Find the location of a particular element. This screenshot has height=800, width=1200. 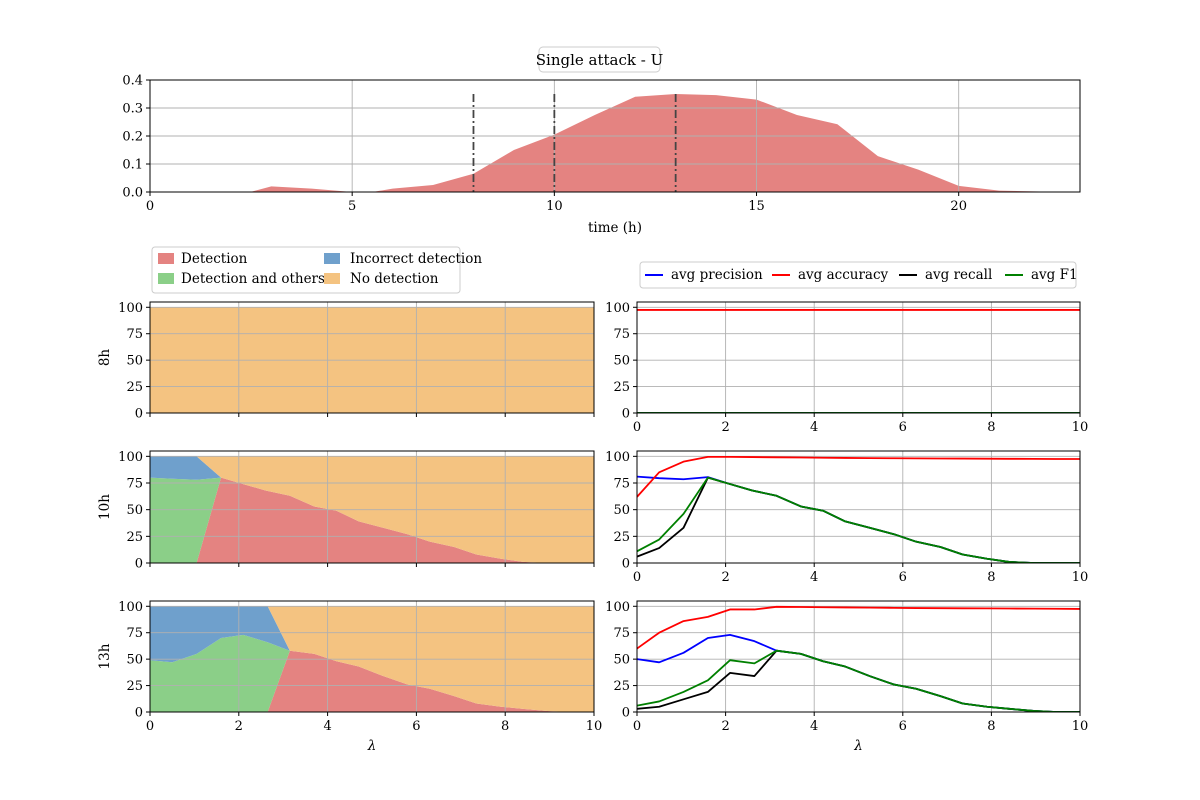

l13-line-avg-precision is located at coordinates (858, 672).